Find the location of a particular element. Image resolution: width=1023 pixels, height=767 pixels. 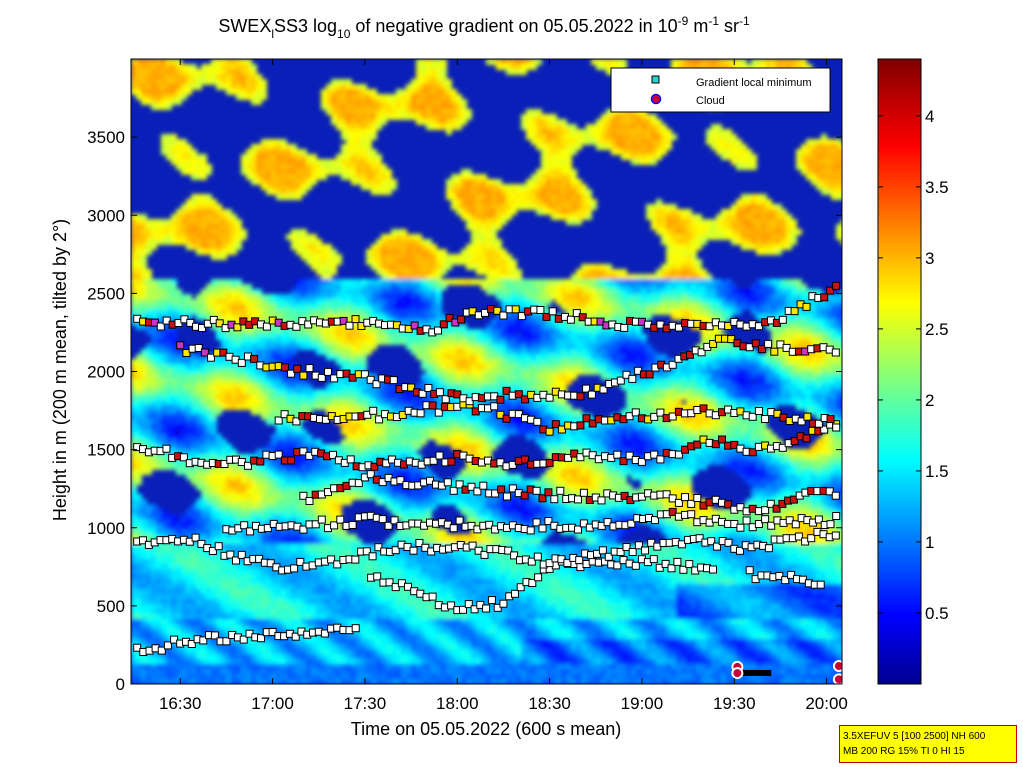

cloud-markers is located at coordinates (786, 672).